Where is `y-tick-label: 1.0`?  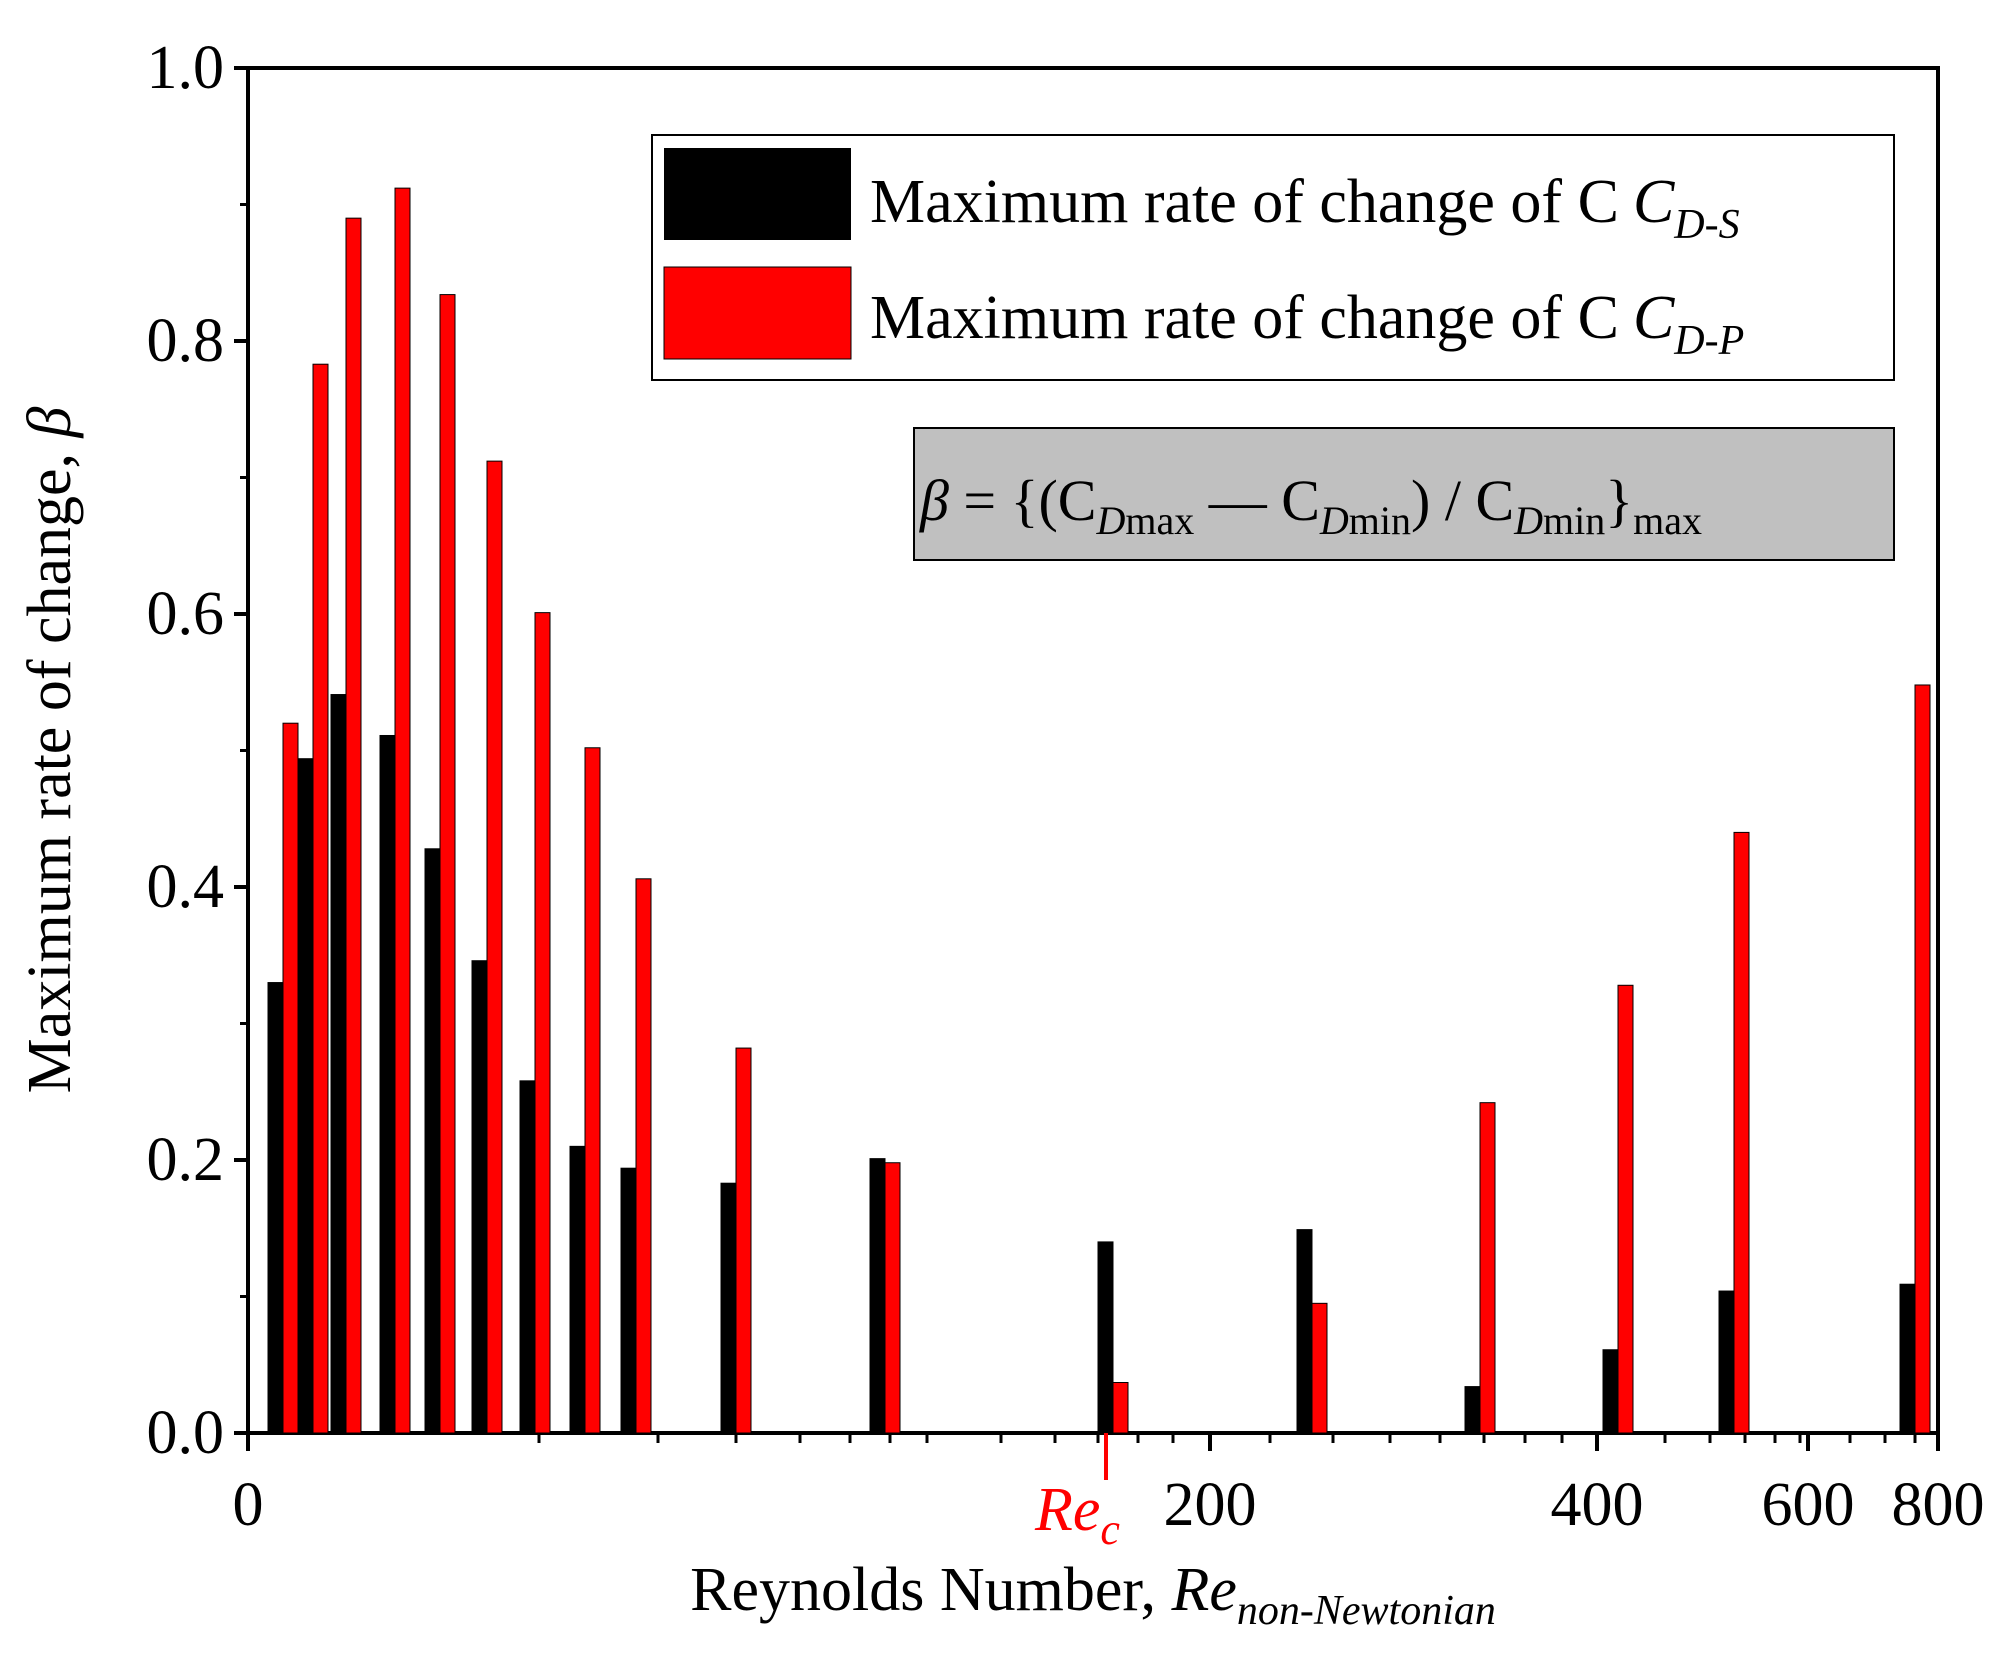
y-tick-label: 1.0 is located at coordinates (186, 68).